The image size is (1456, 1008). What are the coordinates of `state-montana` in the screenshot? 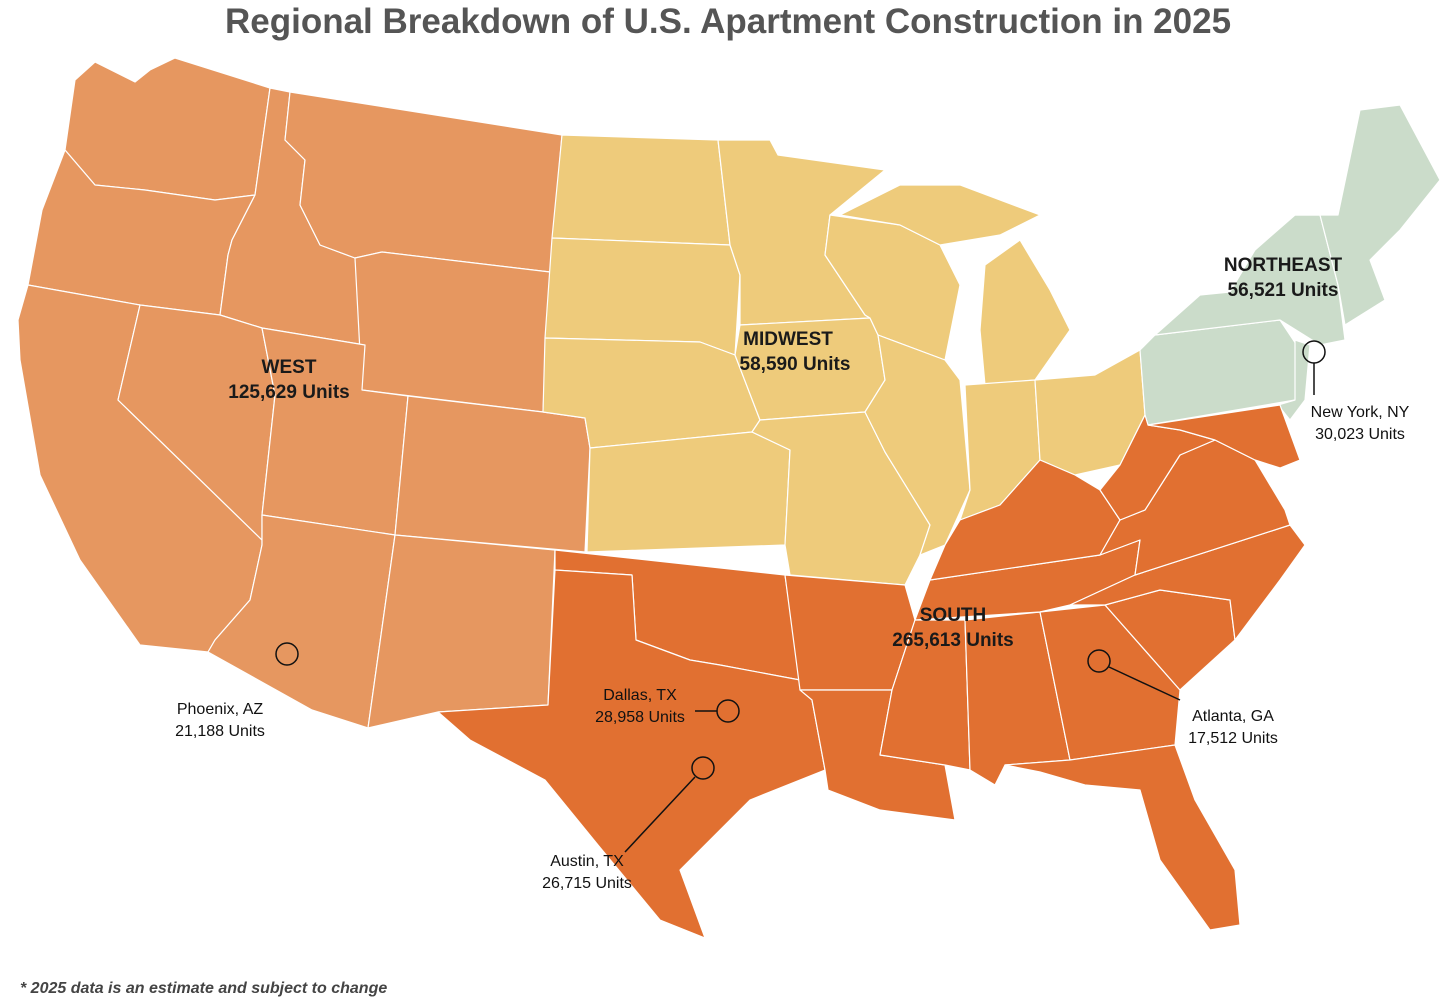 It's located at (423, 182).